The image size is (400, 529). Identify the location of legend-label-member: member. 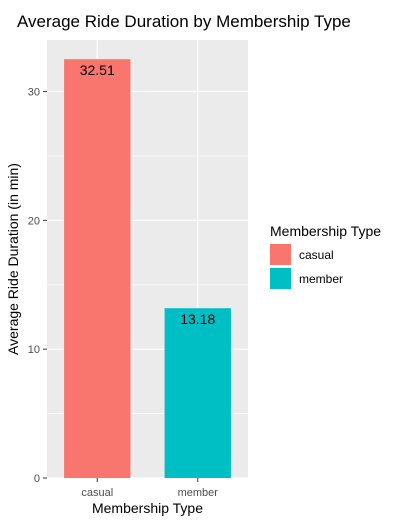
(321, 279).